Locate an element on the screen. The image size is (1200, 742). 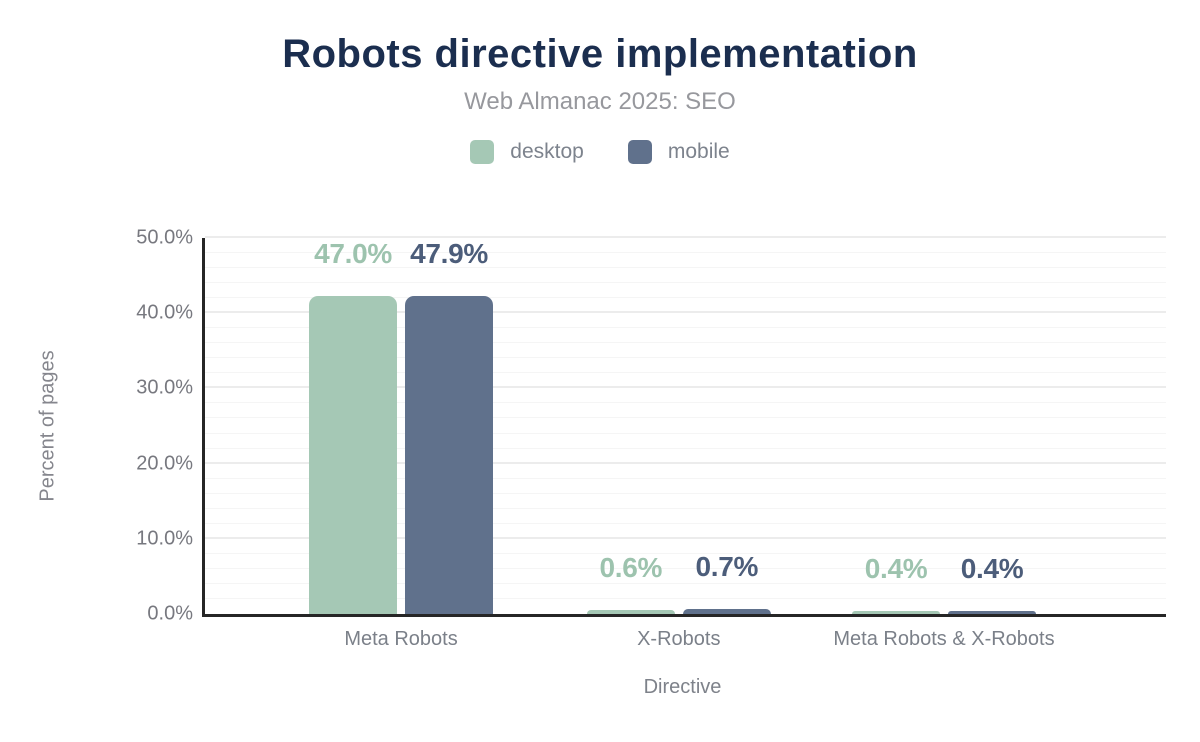
y-tick-label: 30.0% is located at coordinates (164, 387).